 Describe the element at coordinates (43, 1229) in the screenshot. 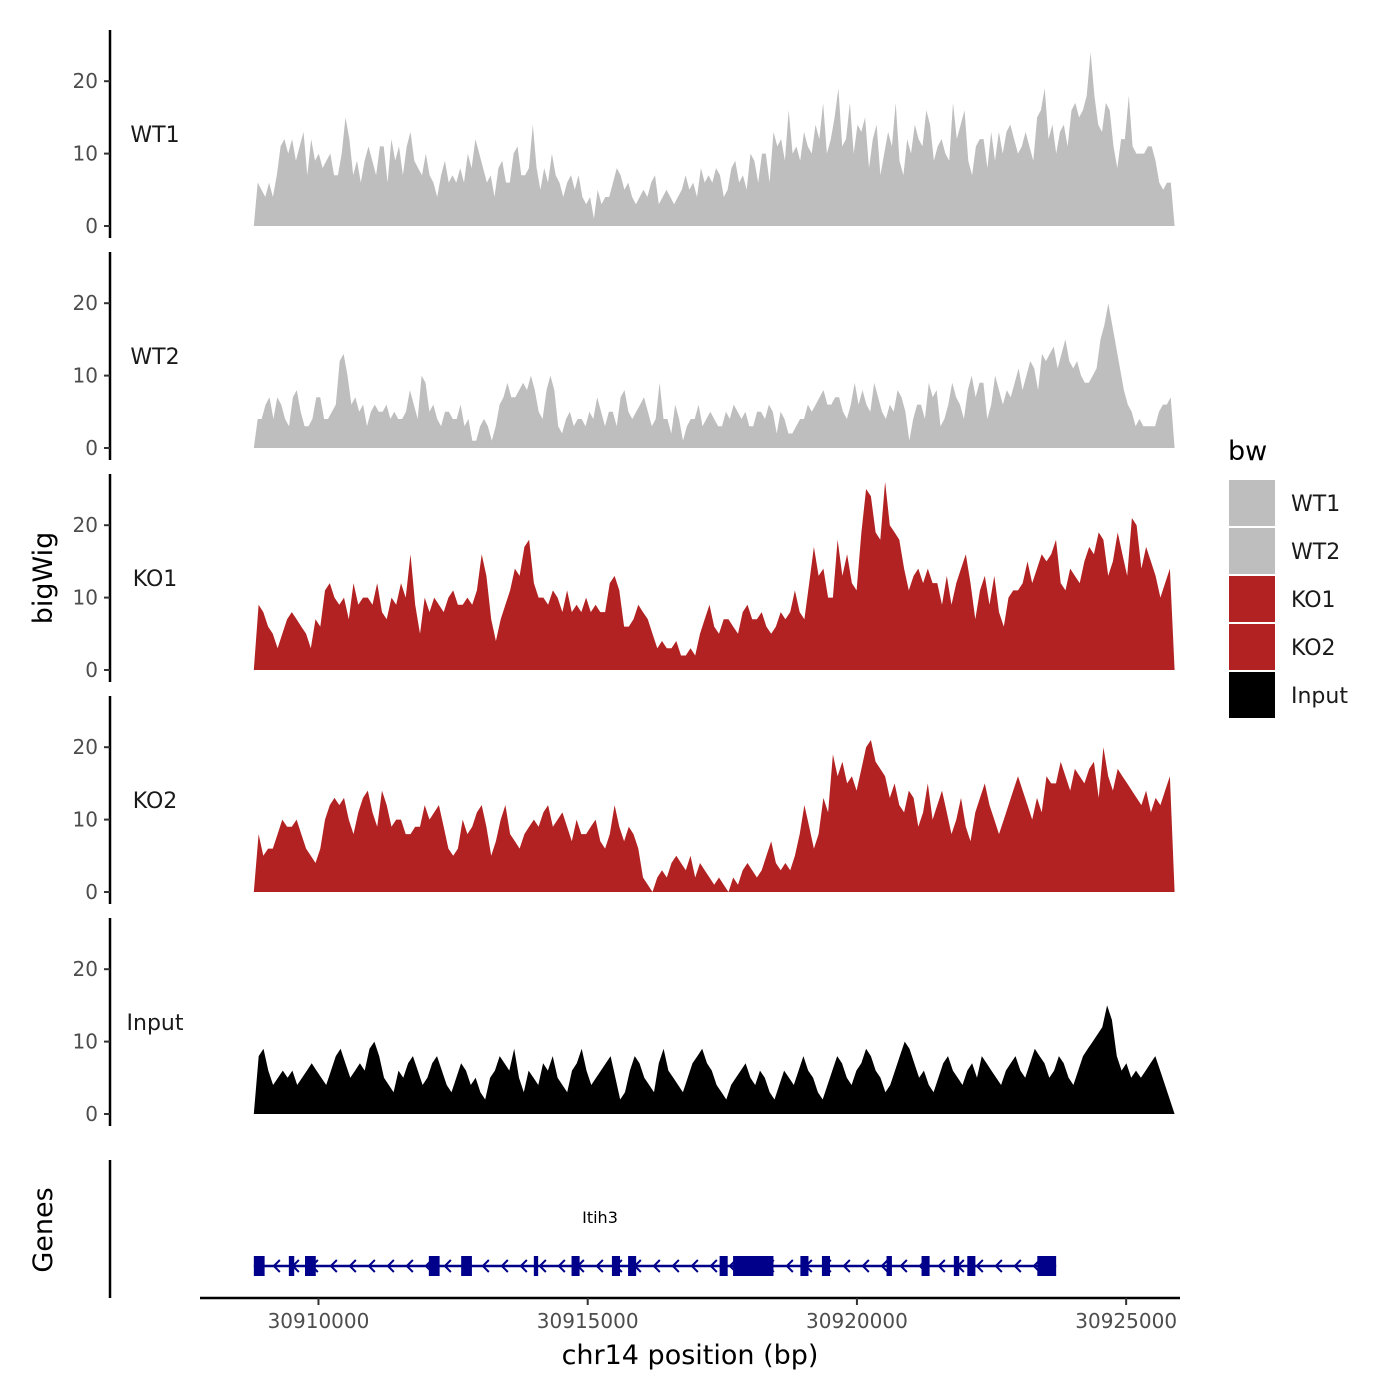

I see `genes-track-title: Genes` at that location.